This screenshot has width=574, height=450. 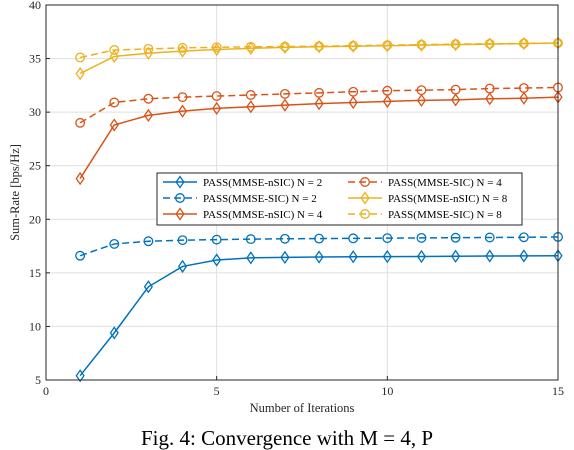 I want to click on y-axis-title: Sum-Rate [bps/Hz], so click(x=15, y=192).